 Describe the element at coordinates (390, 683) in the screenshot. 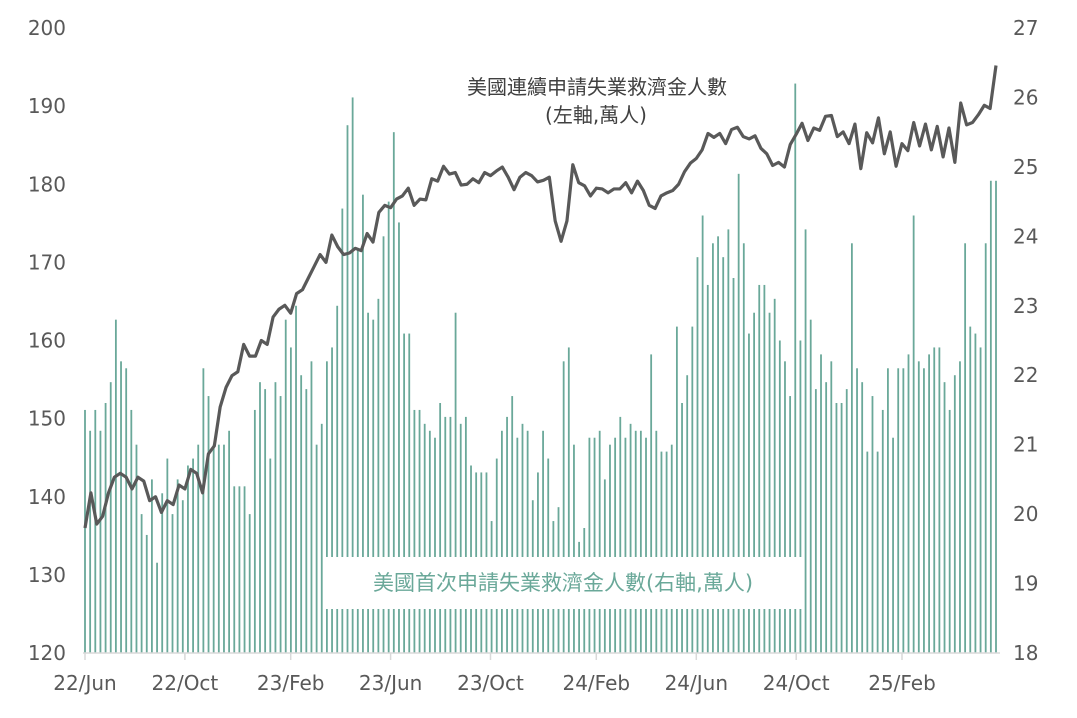

I see `x-axis-tick-label: 23/Jun` at that location.